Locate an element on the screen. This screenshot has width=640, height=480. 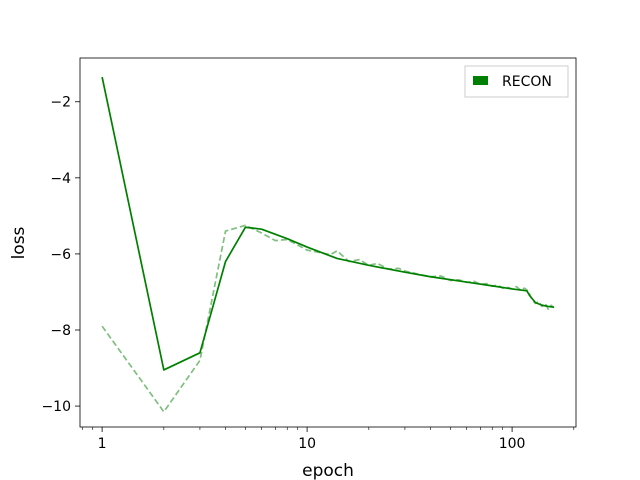
y-tick-label: −10 is located at coordinates (56, 407).